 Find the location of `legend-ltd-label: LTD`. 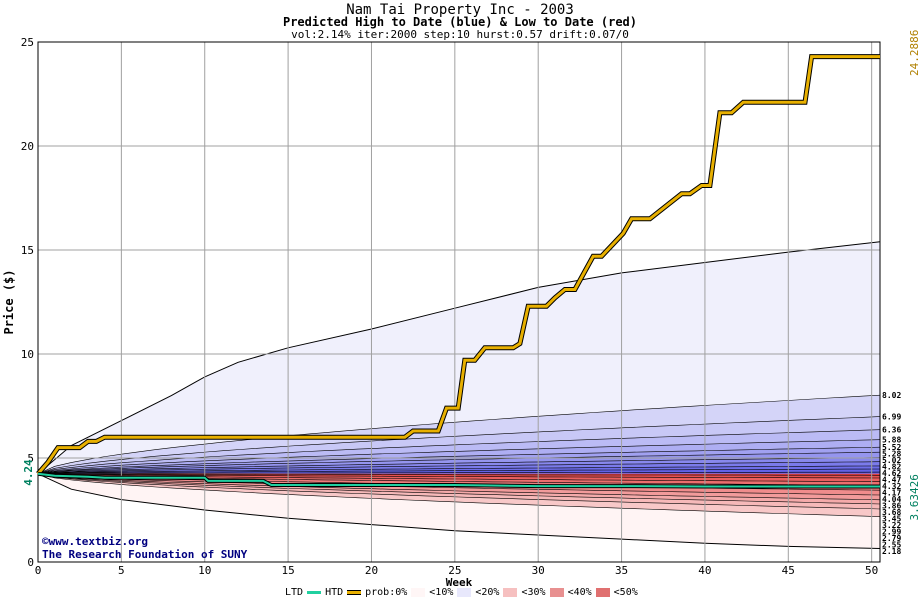

legend-ltd-label: LTD is located at coordinates (294, 592).